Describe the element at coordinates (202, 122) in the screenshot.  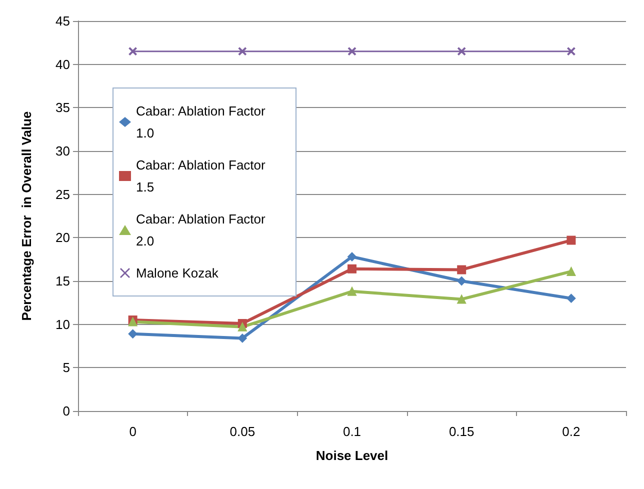
I see `legend-label: Cabar: Ablation Factor 1.0` at that location.